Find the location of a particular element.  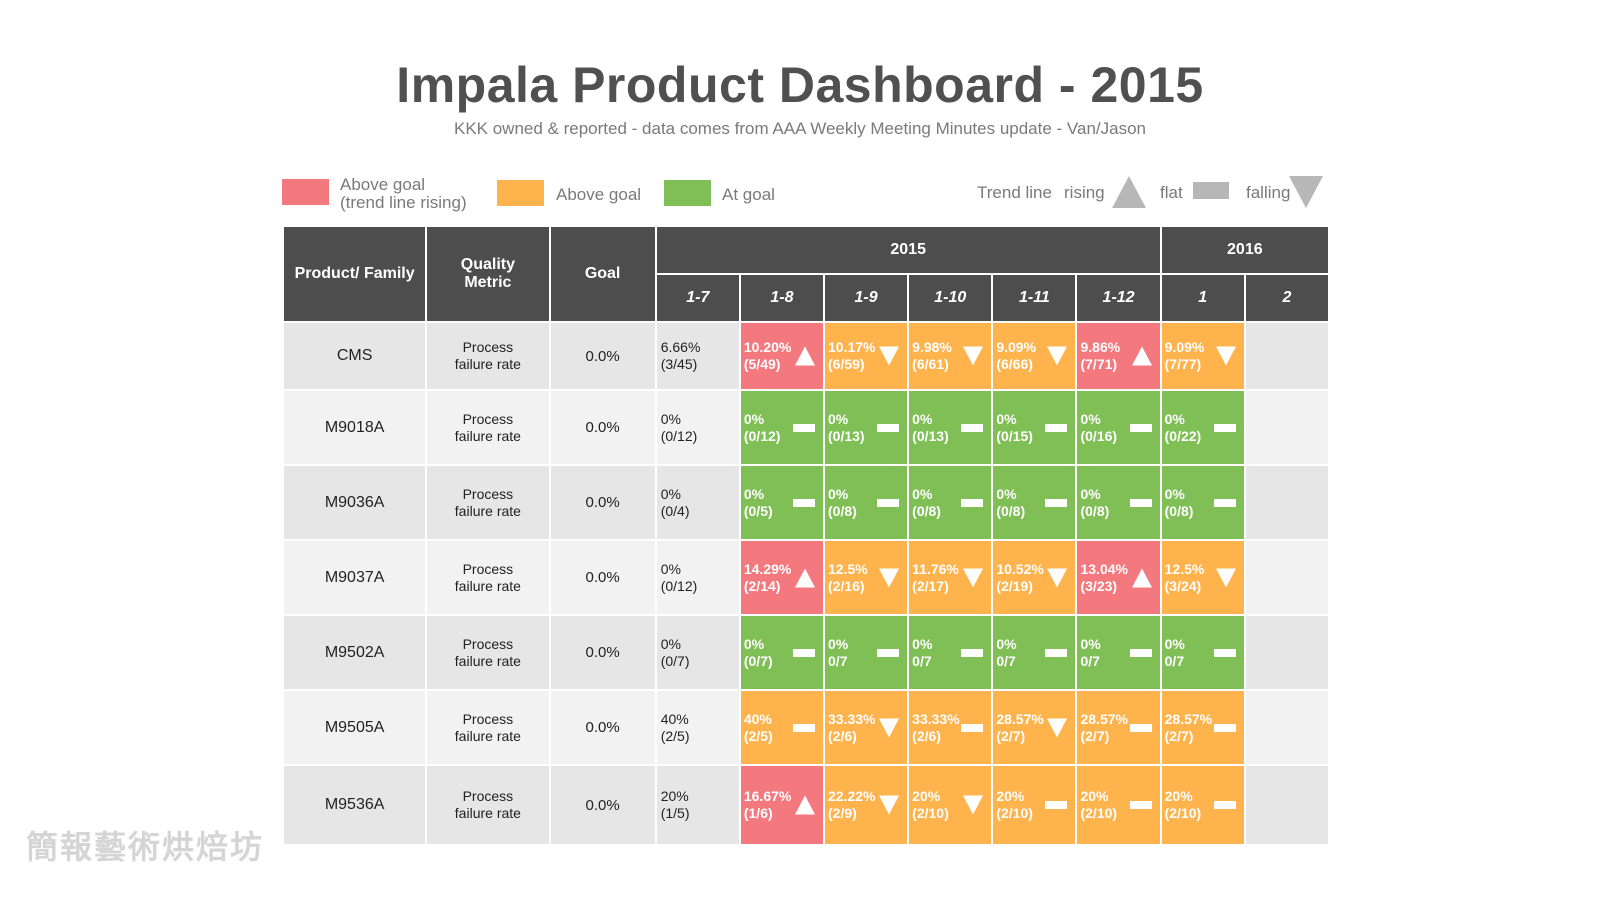

header-product: Product/ Family is located at coordinates (355, 275).